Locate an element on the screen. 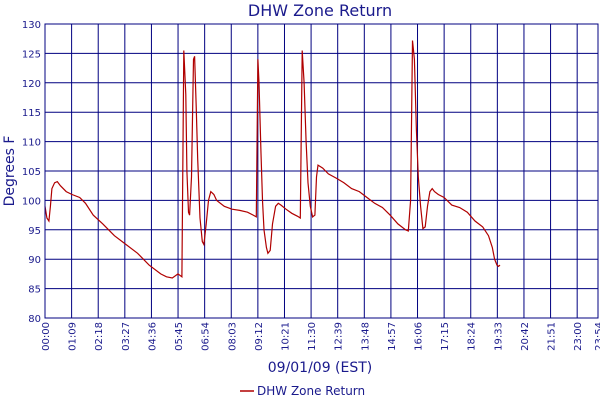 The height and width of the screenshot is (400, 600). x-tick-label: 11:30 is located at coordinates (312, 336).